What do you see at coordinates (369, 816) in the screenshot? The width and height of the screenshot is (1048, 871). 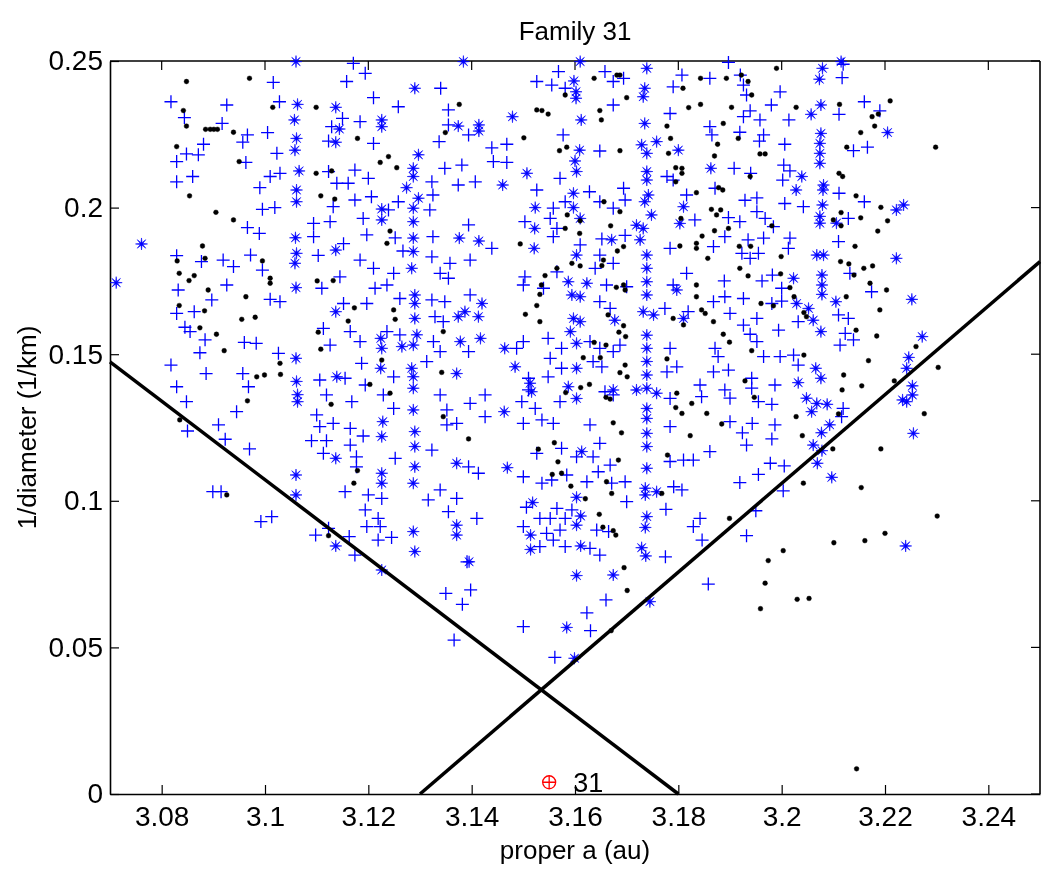 I see `x-tick-label: 3.12` at bounding box center [369, 816].